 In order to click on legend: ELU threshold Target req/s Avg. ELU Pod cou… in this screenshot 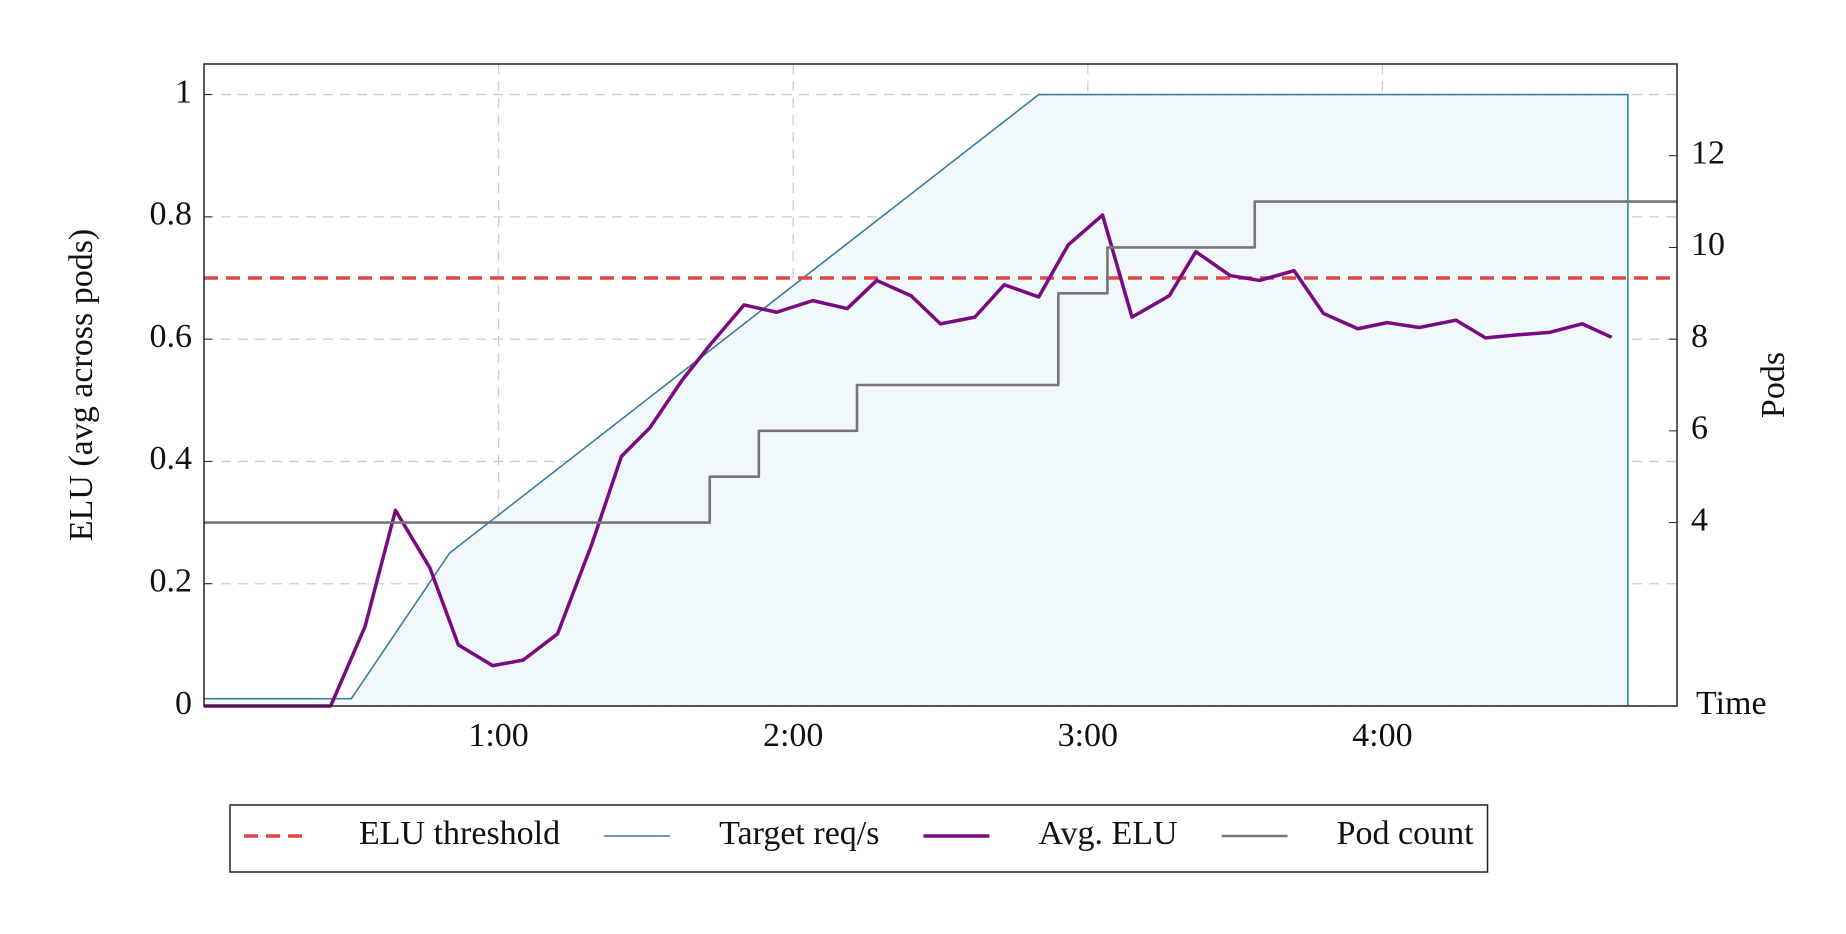, I will do `click(859, 838)`.